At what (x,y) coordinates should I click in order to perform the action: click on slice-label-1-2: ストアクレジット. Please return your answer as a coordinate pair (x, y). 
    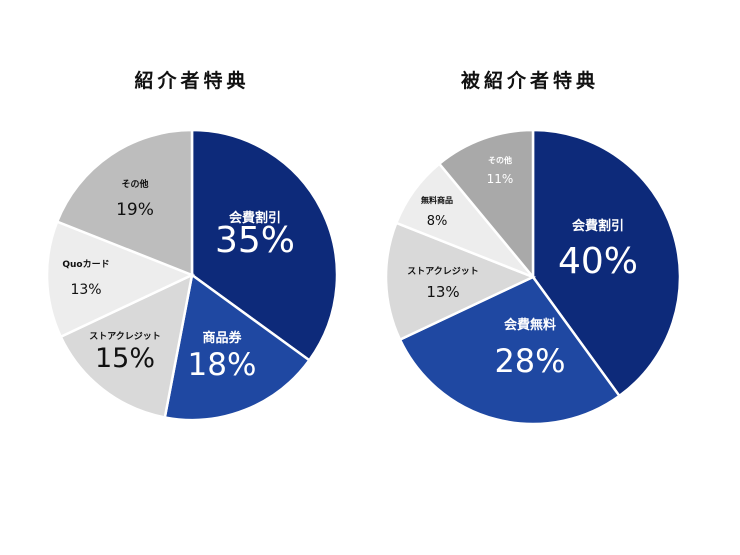
    Looking at the image, I should click on (443, 271).